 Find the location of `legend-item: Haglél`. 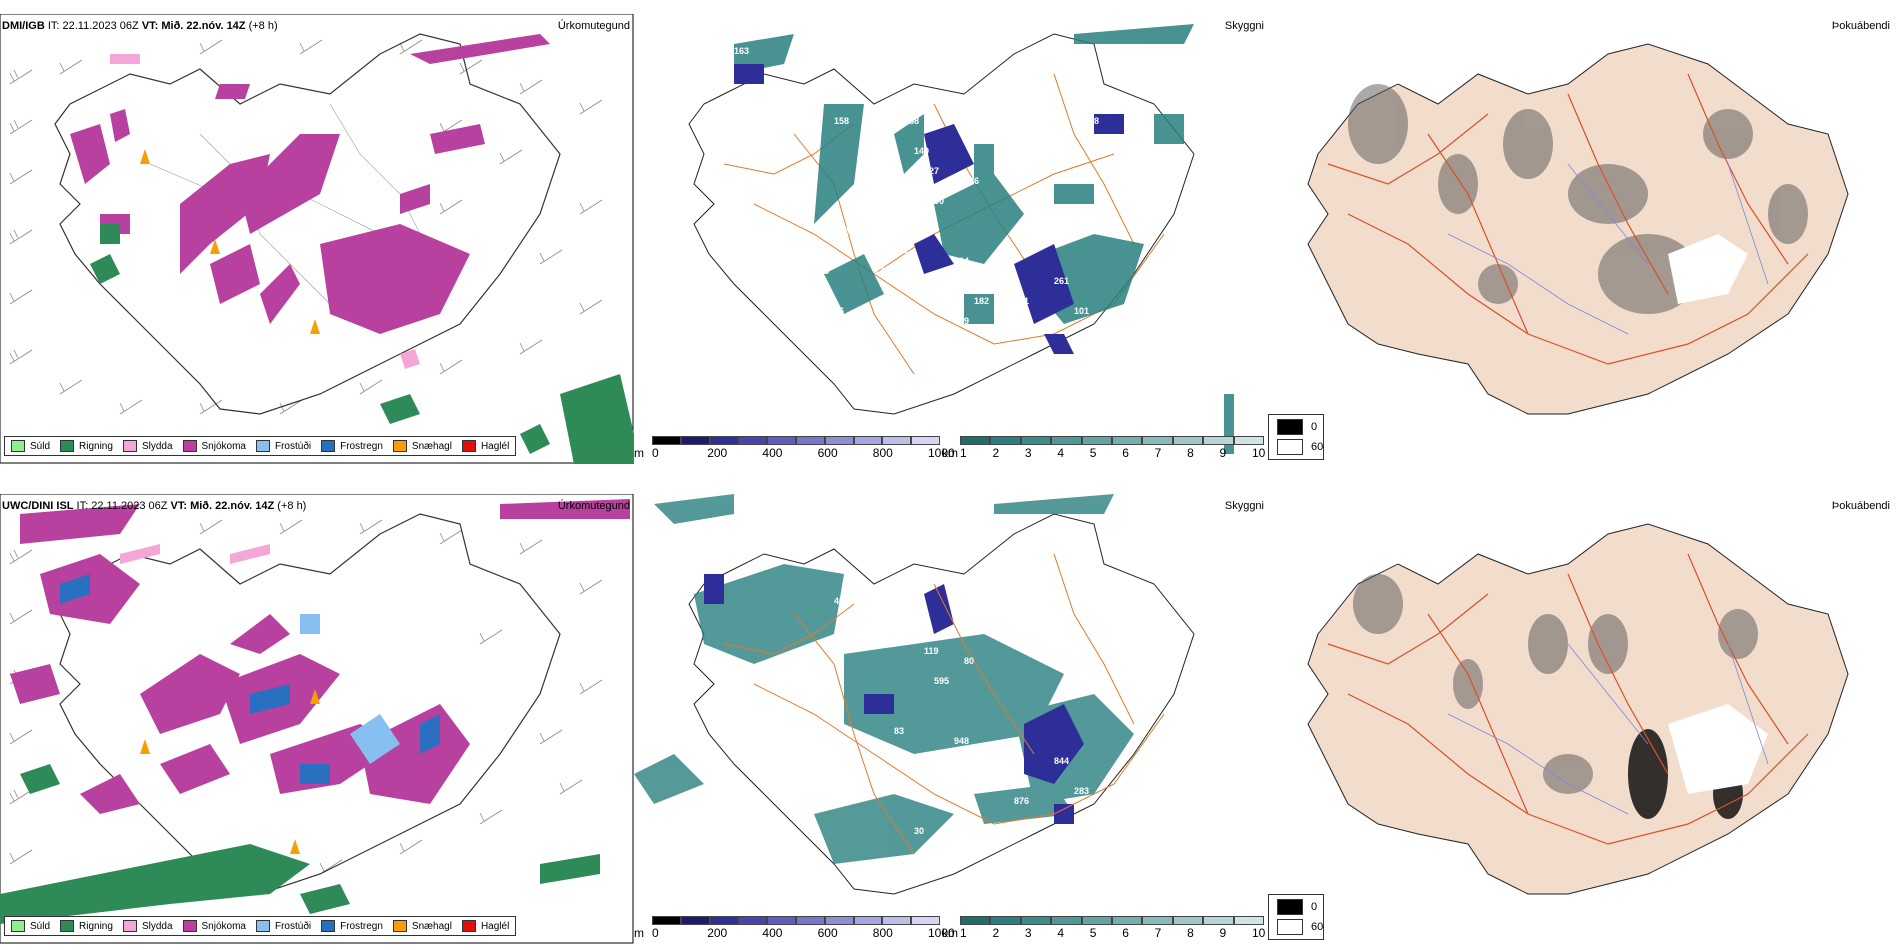

legend-item: Haglél is located at coordinates (485, 926).